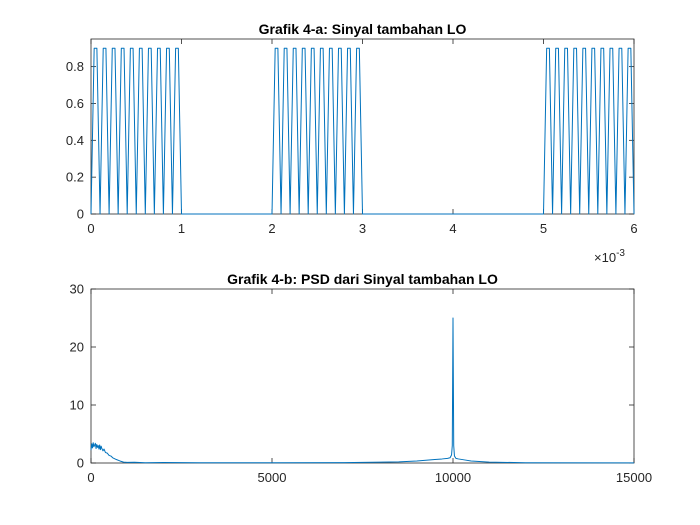  Describe the element at coordinates (363, 29) in the screenshot. I see `chart-a-title: Grafik 4-a: Sinyal tambahan LO` at that location.